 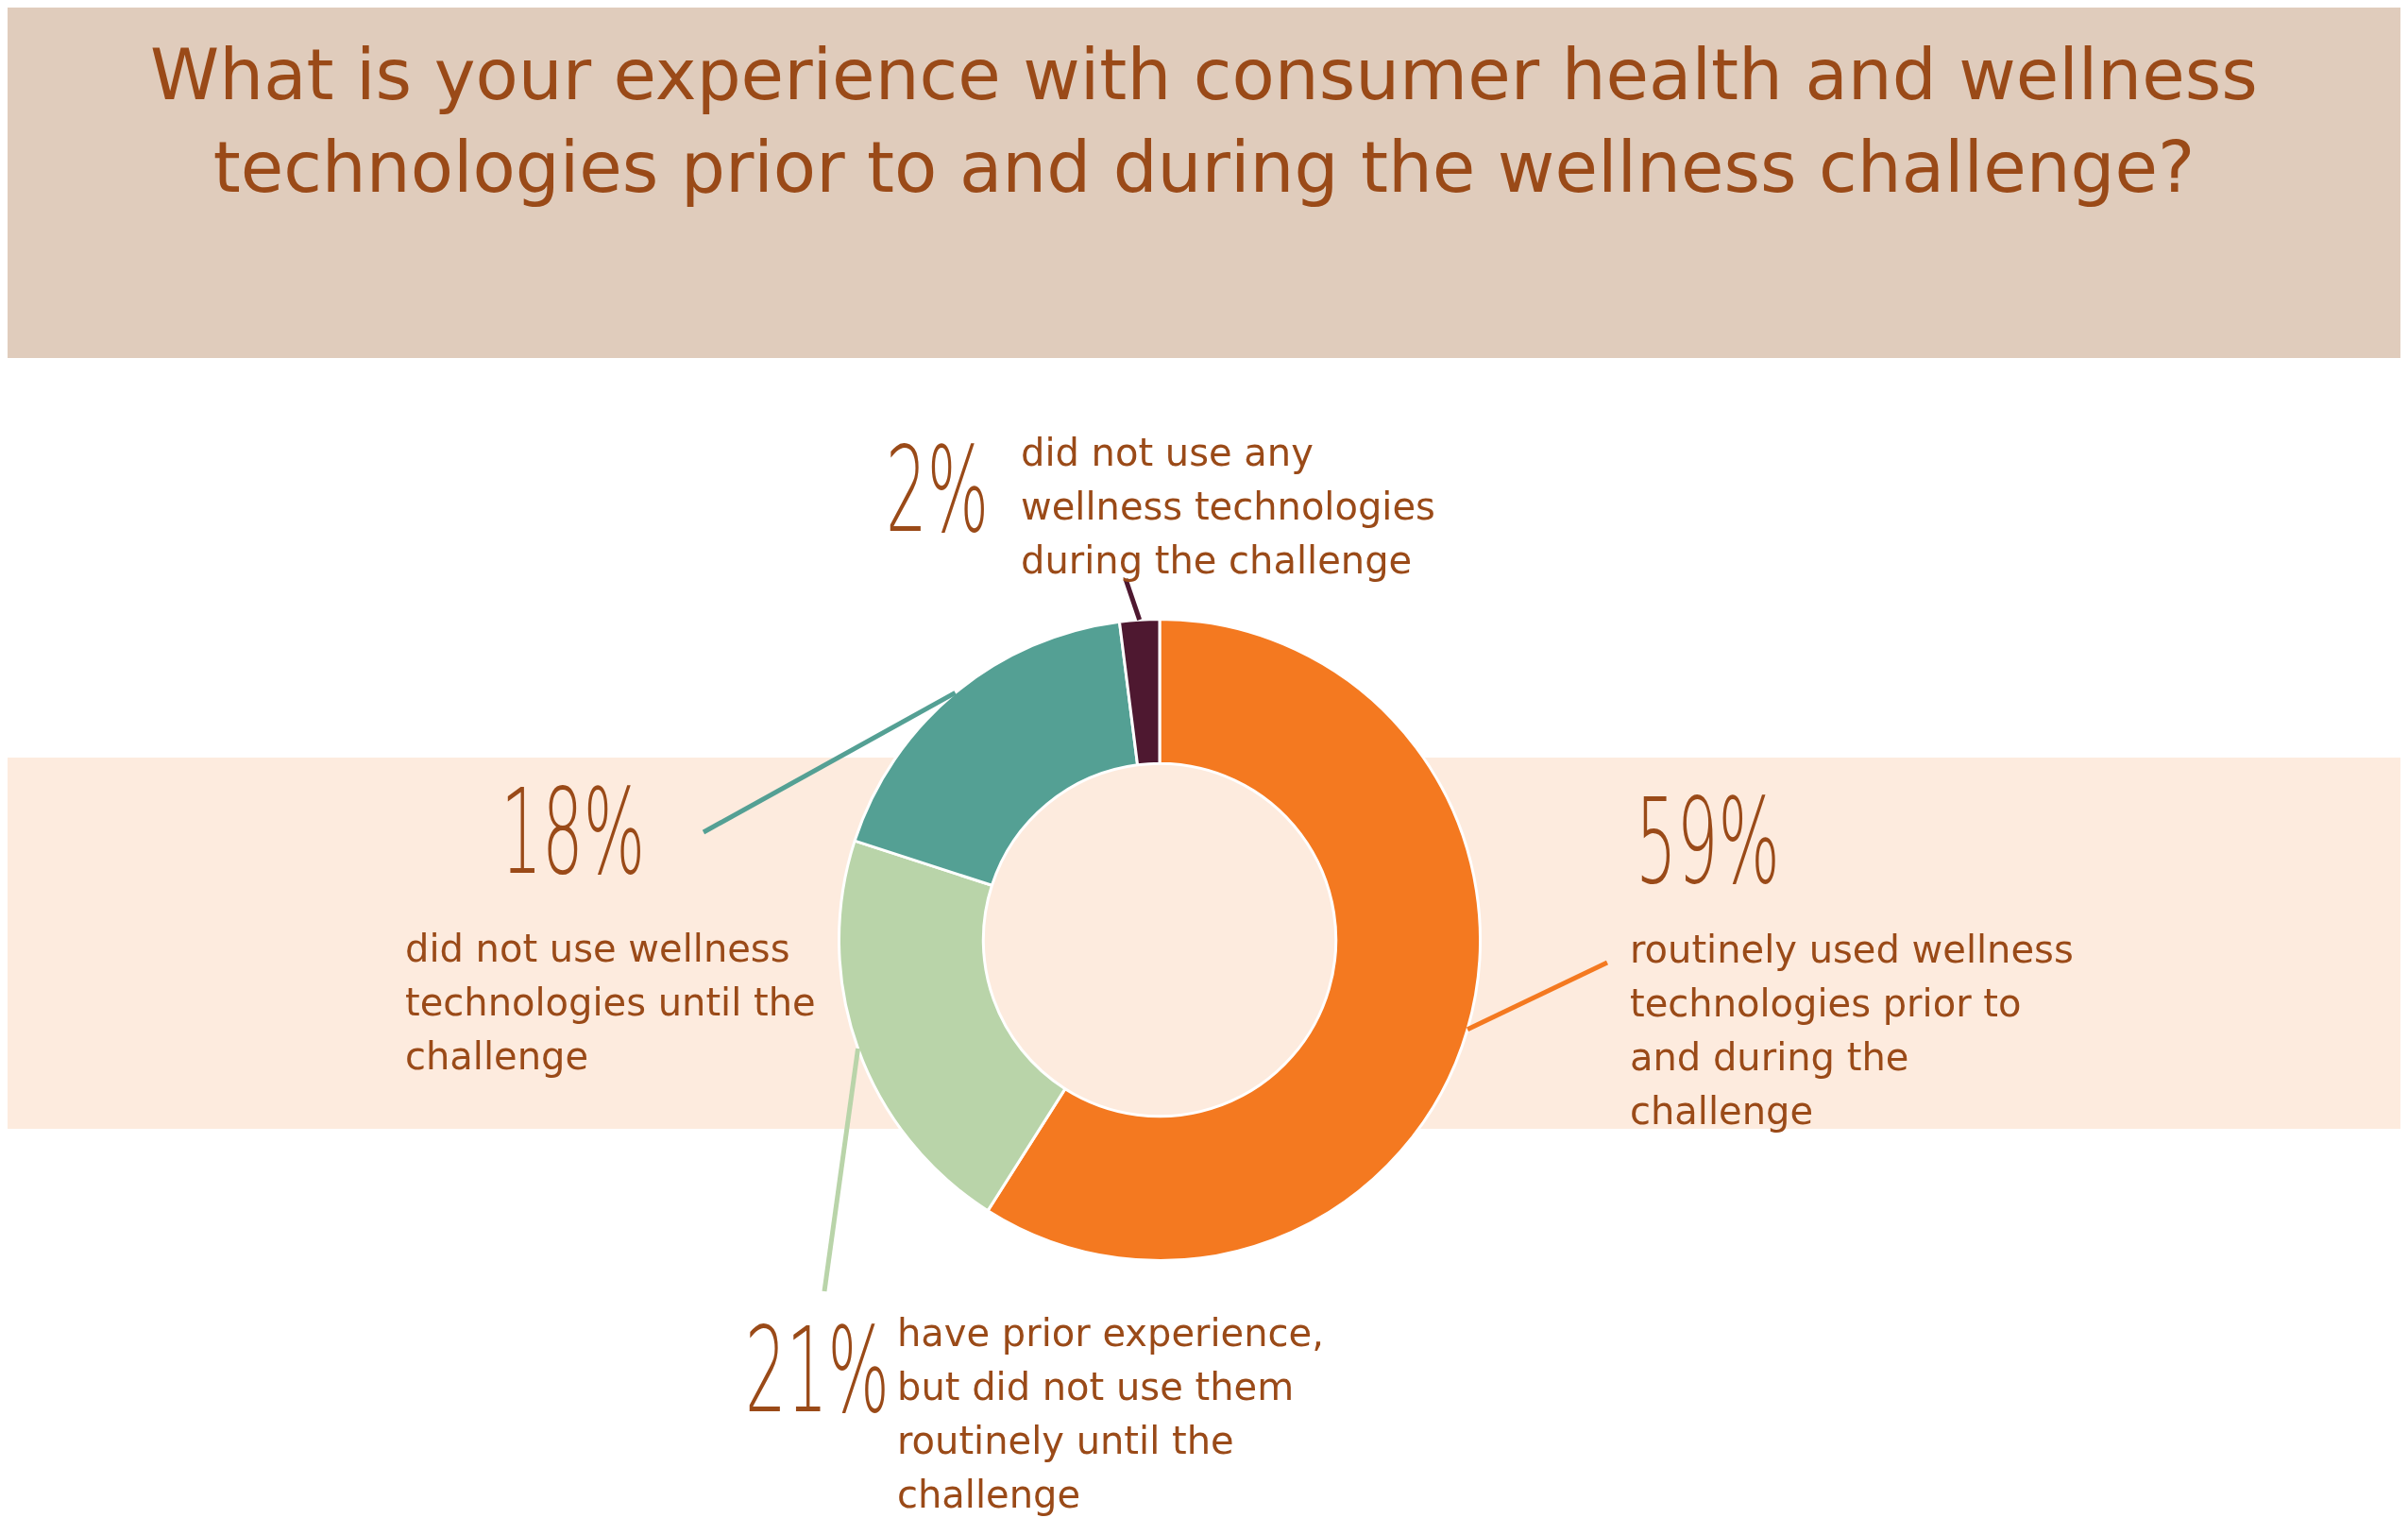 What do you see at coordinates (1708, 841) in the screenshot?
I see `data-label: 59%` at bounding box center [1708, 841].